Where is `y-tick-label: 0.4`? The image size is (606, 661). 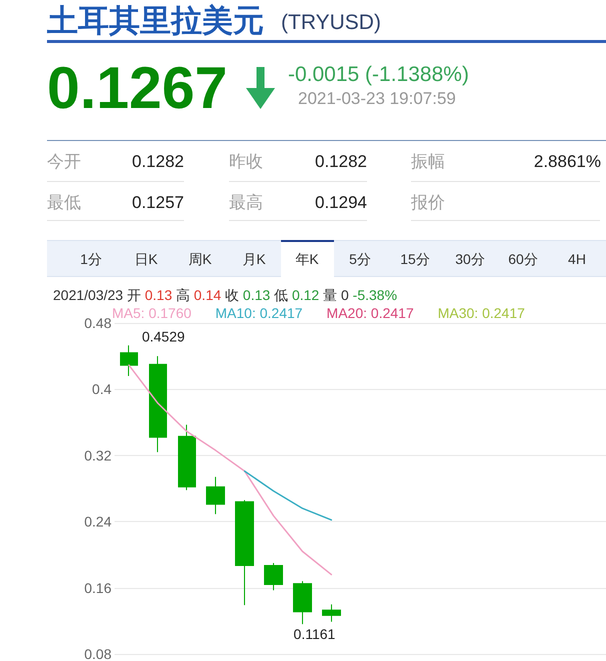 y-tick-label: 0.4 is located at coordinates (102, 389).